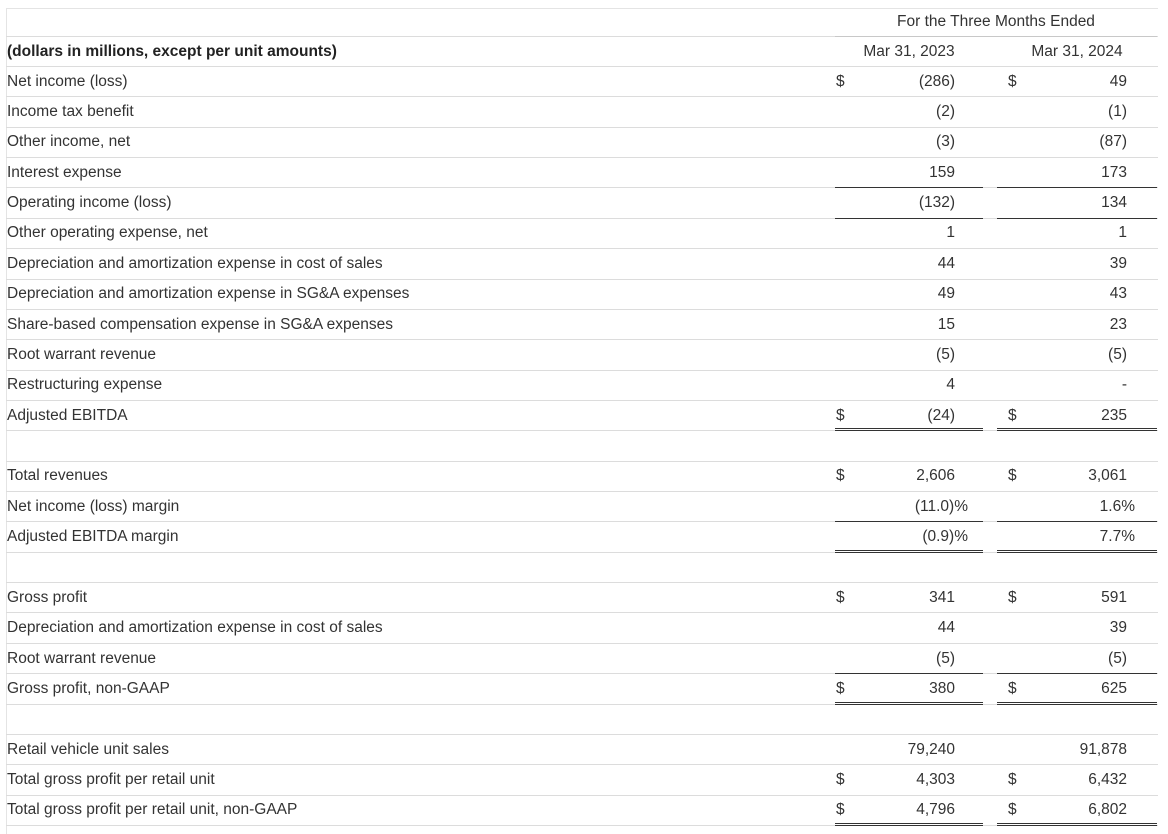  Describe the element at coordinates (941, 506) in the screenshot. I see `value: (11.0)%` at that location.